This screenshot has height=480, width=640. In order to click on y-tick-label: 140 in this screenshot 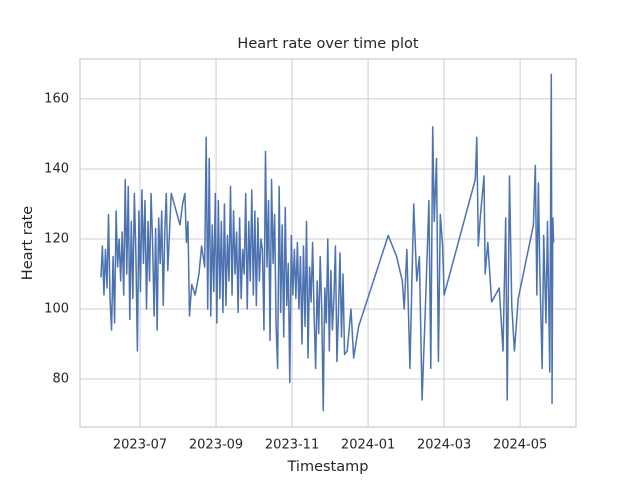, I will do `click(56, 168)`.